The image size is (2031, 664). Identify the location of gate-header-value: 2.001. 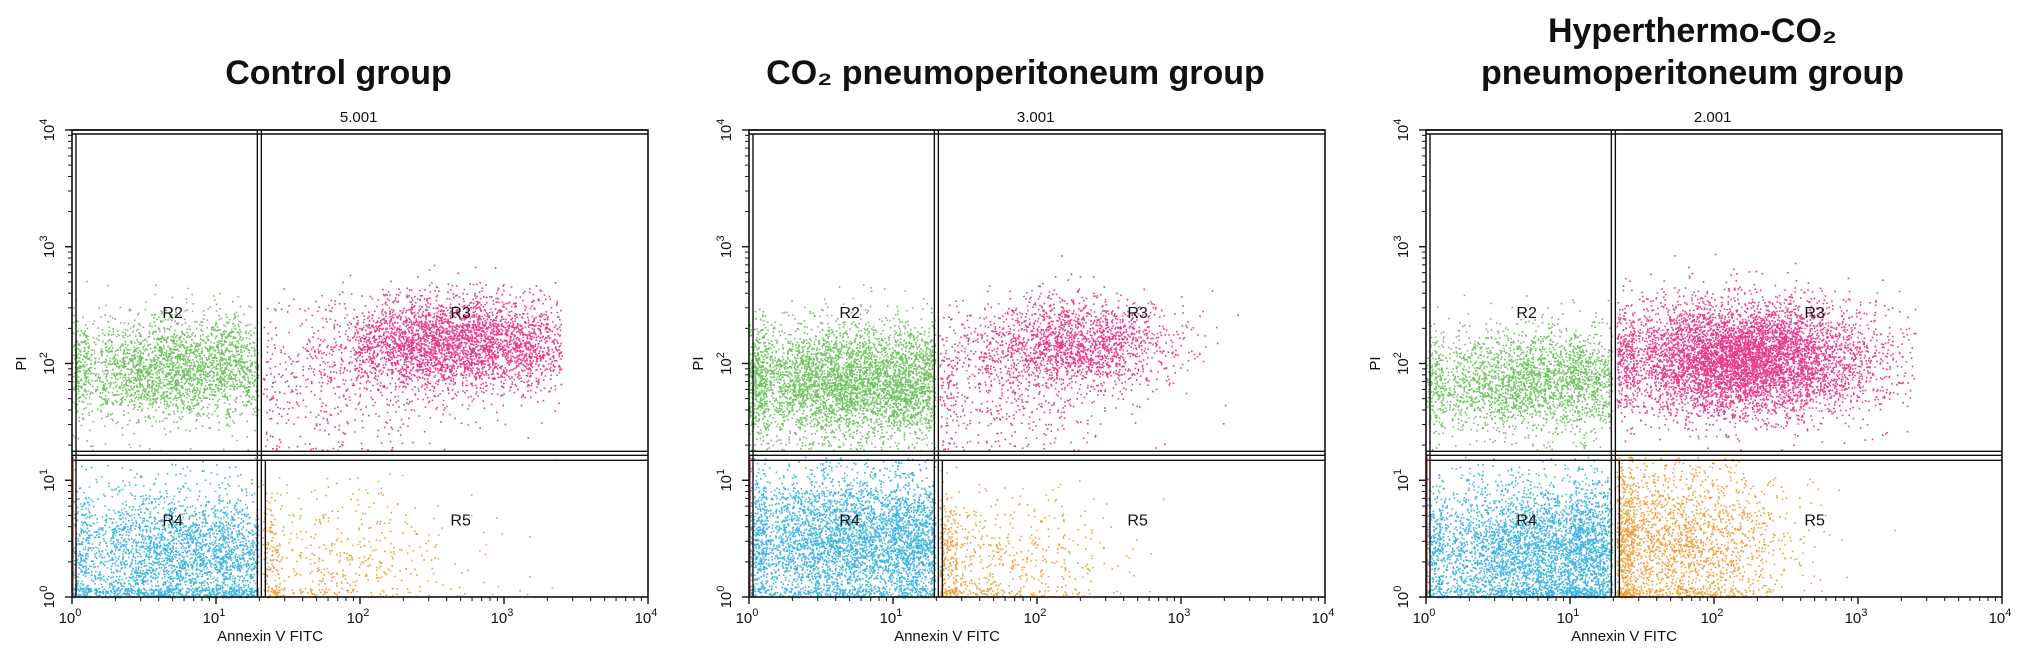
(1713, 117).